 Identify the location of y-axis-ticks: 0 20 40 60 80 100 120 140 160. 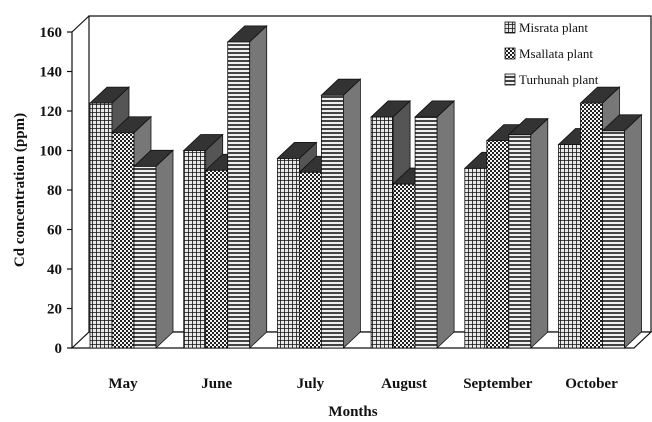
(56, 191).